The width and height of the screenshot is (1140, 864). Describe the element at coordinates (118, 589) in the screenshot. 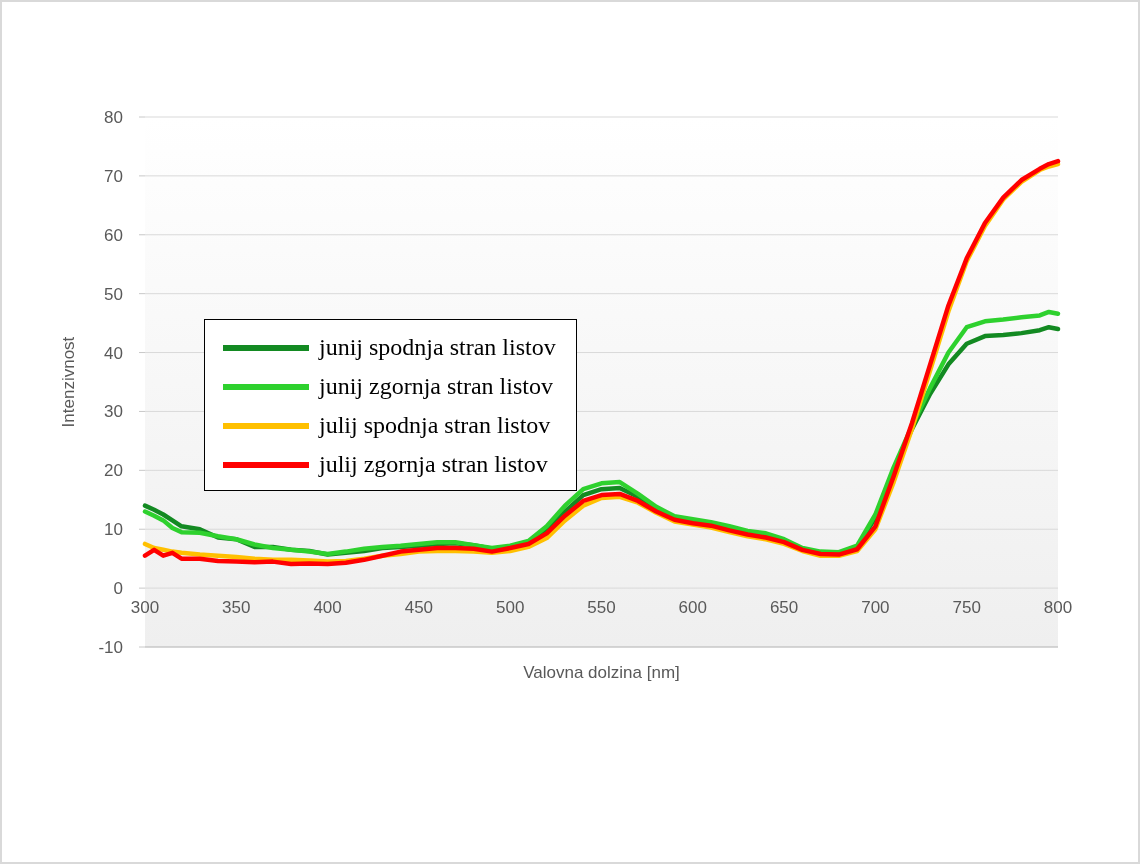

I see `y-tick-label: 0` at that location.